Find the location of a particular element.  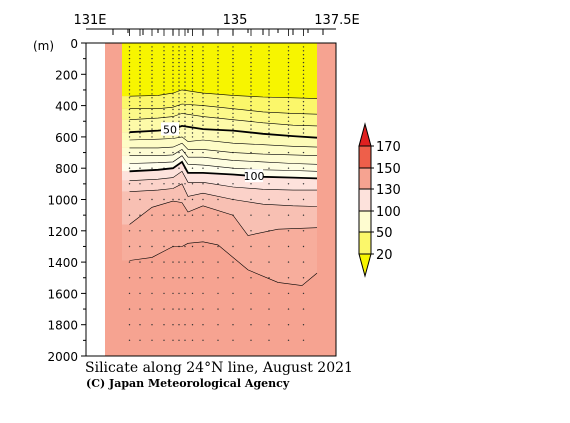

chart-title: Silicate along 24°N line, August 2021 is located at coordinates (219, 368).